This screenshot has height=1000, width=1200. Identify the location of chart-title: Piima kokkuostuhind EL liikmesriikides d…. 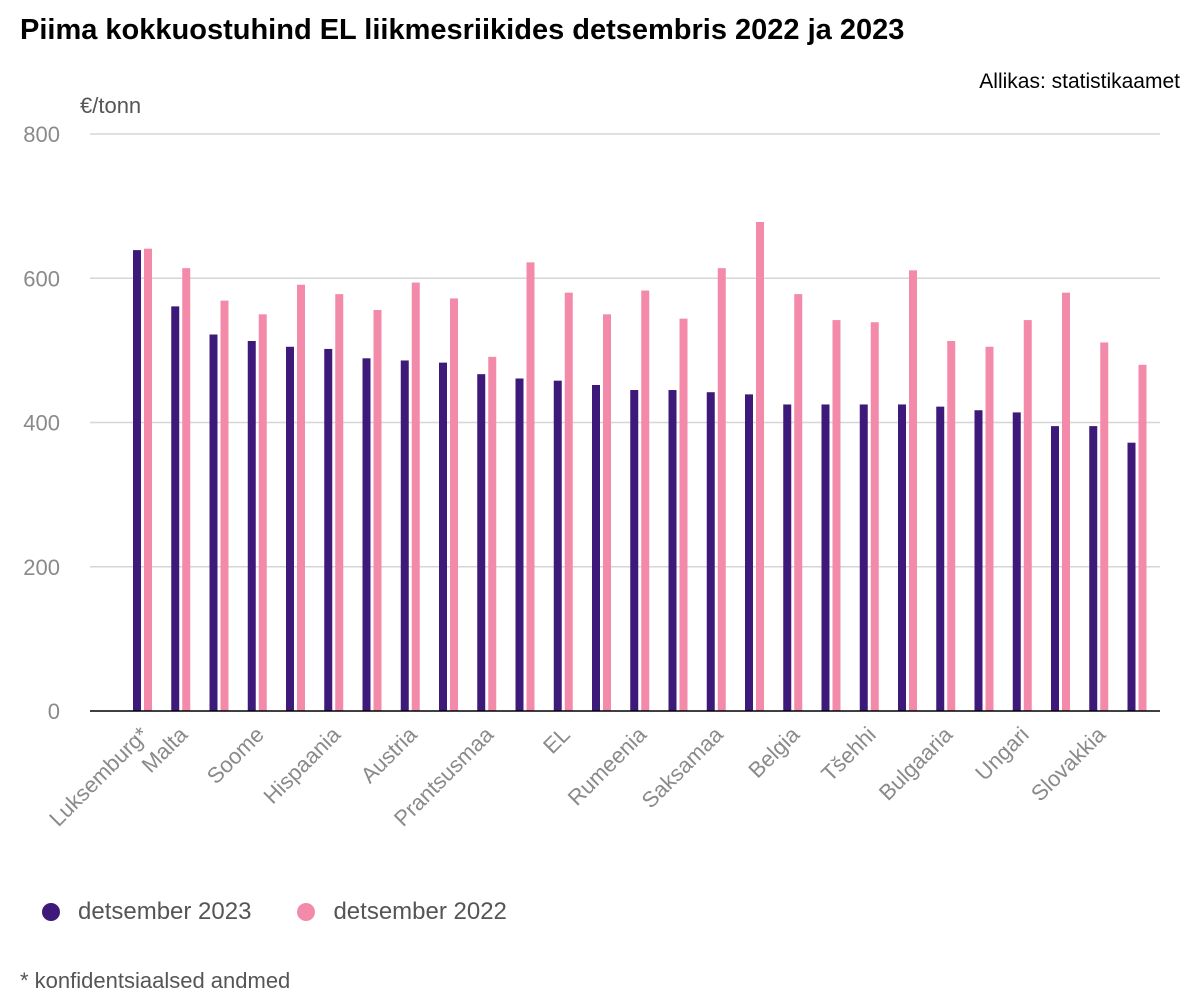
(462, 30).